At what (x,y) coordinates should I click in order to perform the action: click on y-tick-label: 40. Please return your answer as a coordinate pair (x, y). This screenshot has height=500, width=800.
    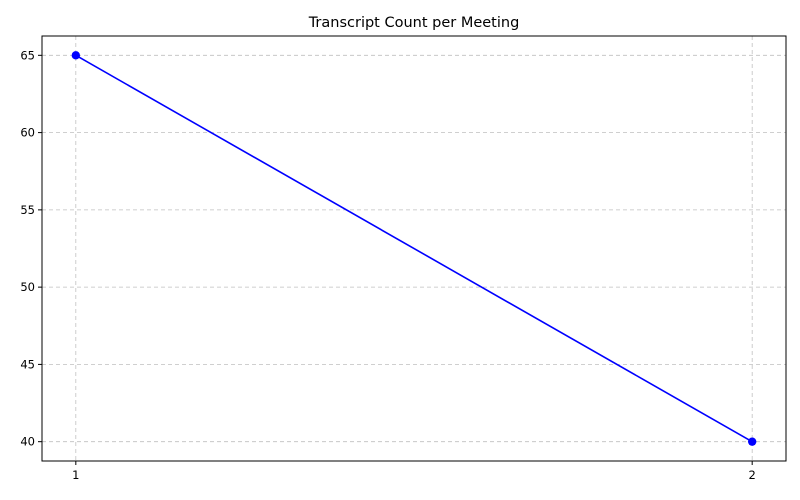
    Looking at the image, I should click on (27, 442).